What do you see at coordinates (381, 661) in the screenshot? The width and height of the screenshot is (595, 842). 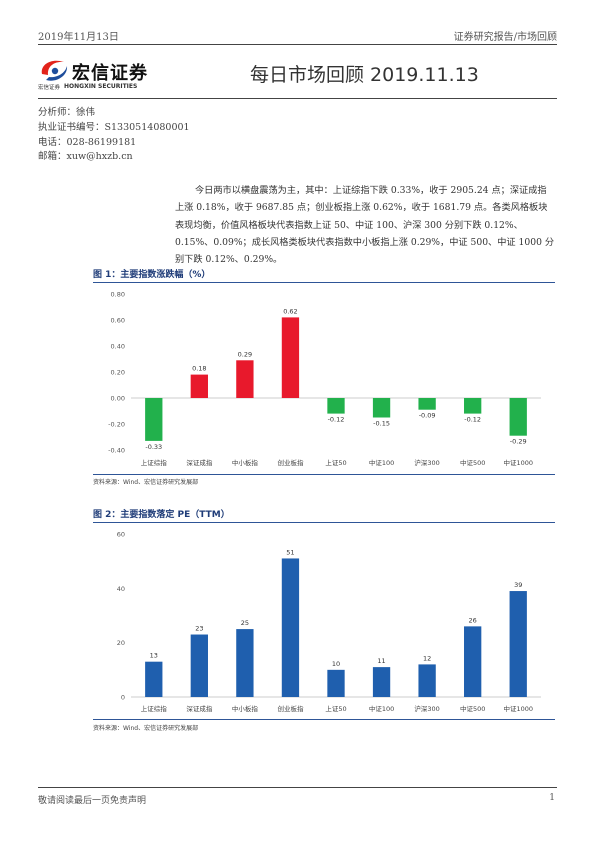 I see `data-label: 11` at bounding box center [381, 661].